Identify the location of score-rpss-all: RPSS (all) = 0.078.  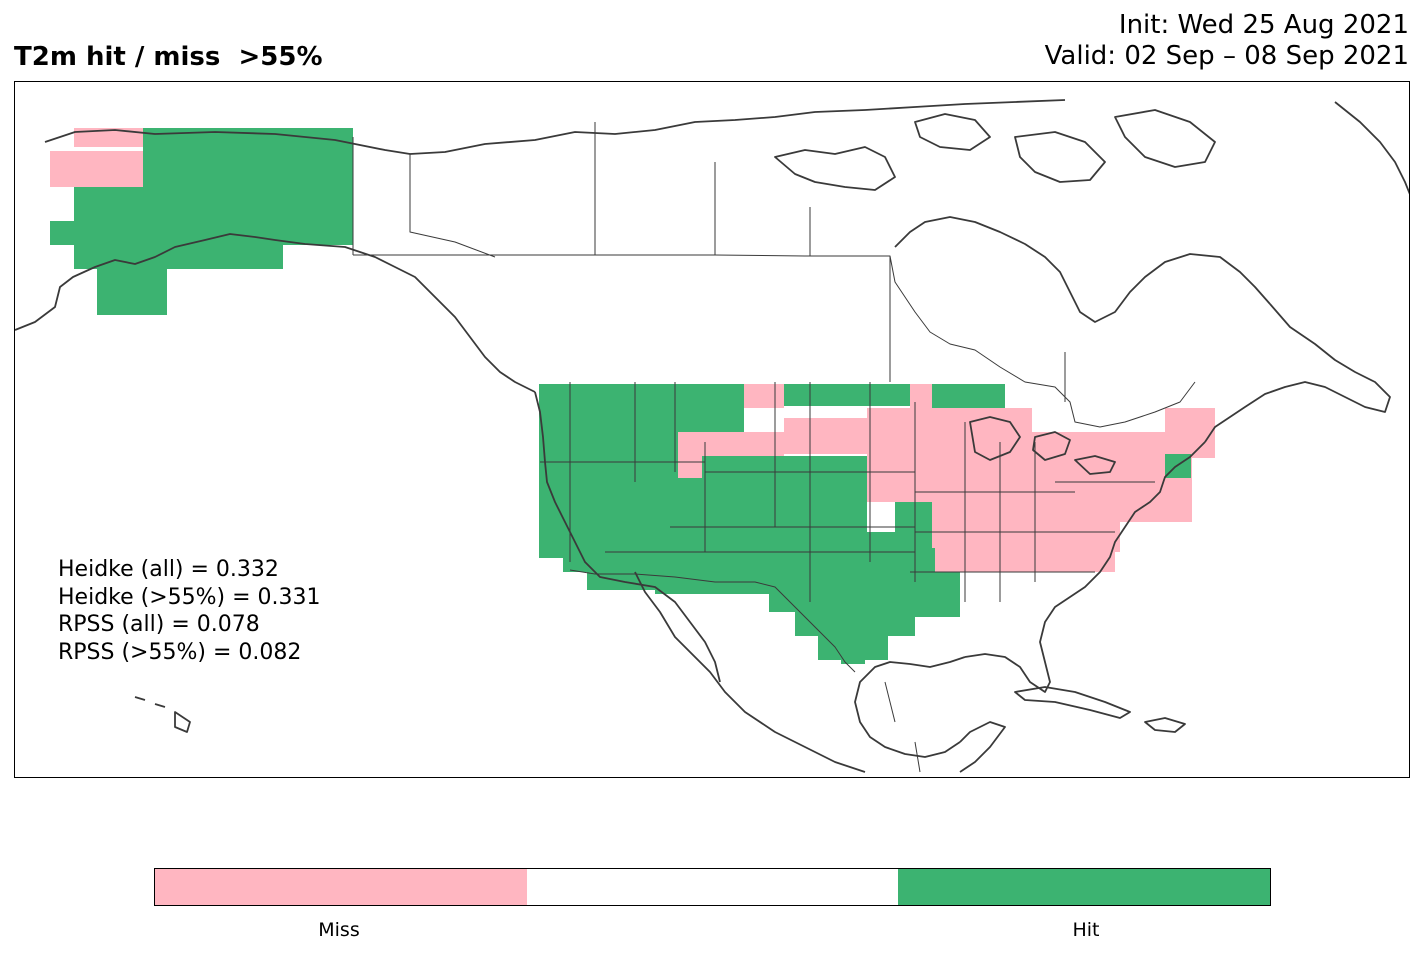
(159, 624).